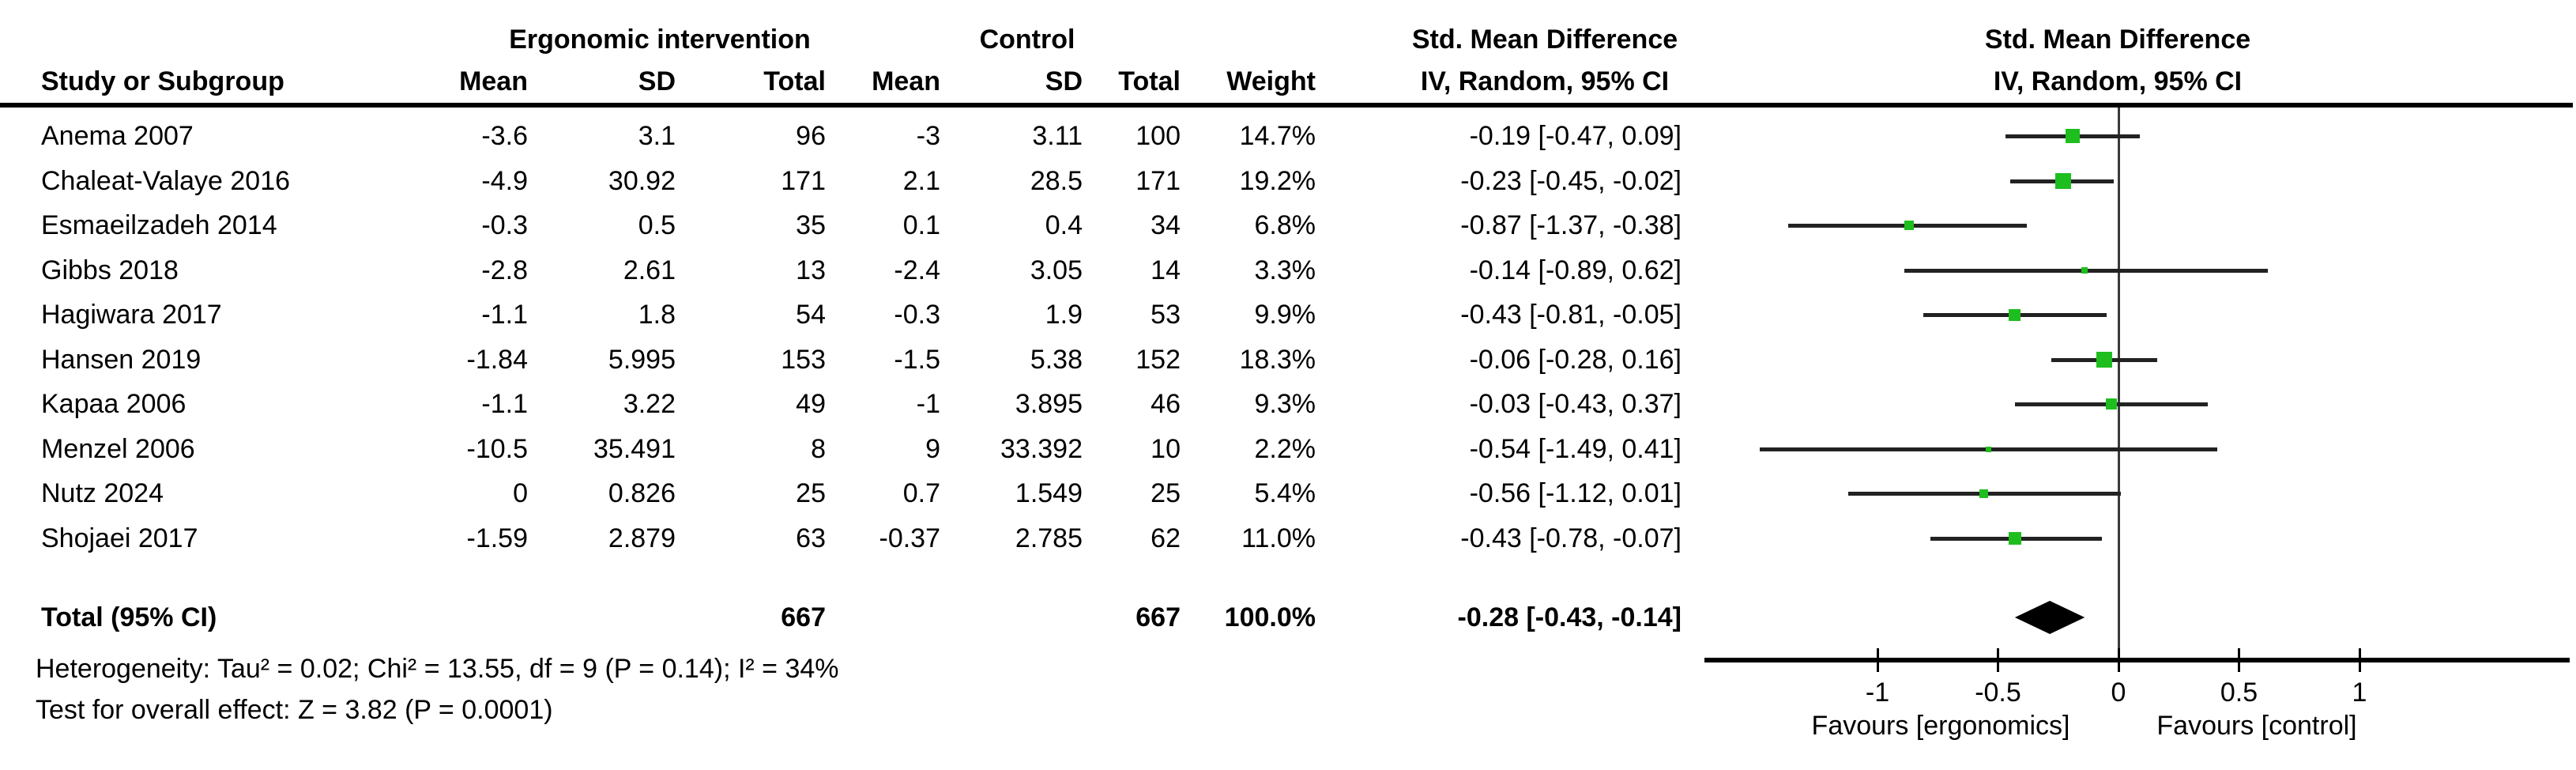 This screenshot has width=2576, height=770. I want to click on favours-left-label: Favours [ergonomics], so click(1940, 726).